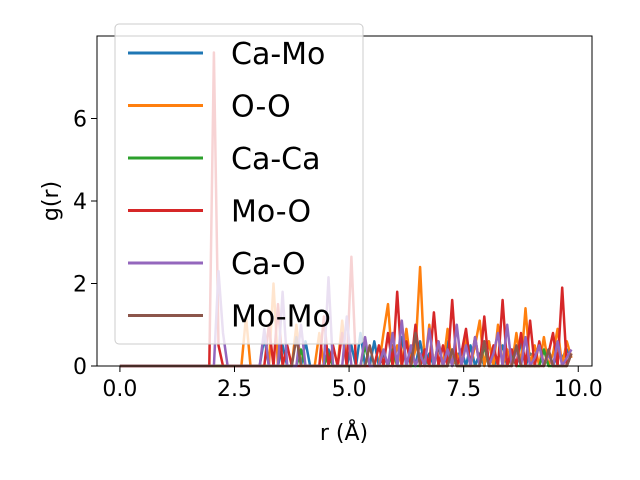  Describe the element at coordinates (80, 120) in the screenshot. I see `y-tick-label: 6` at that location.